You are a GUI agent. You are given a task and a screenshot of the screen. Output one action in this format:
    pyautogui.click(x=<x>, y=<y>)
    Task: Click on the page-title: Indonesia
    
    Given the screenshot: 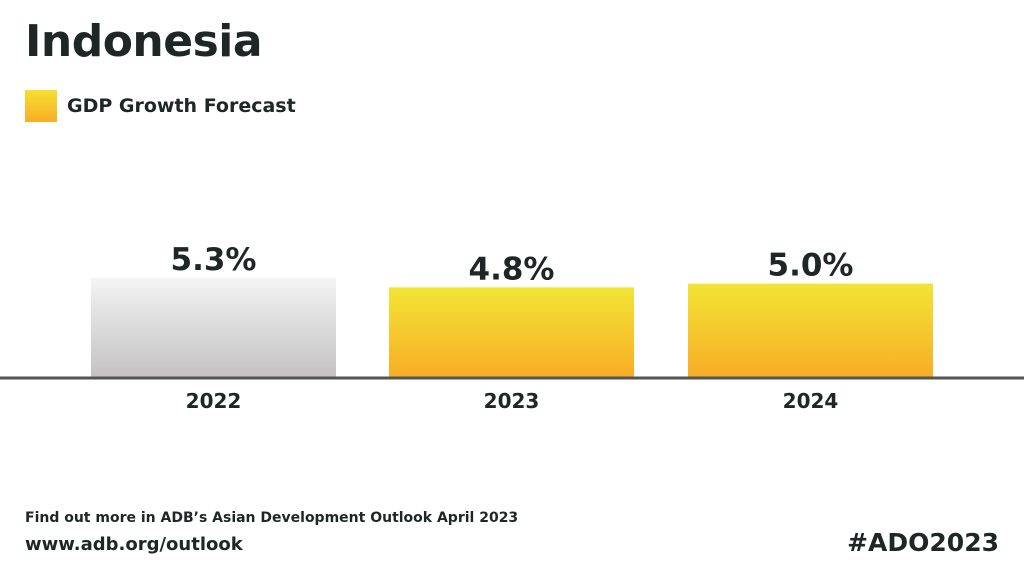 What is the action you would take?
    pyautogui.click(x=144, y=41)
    